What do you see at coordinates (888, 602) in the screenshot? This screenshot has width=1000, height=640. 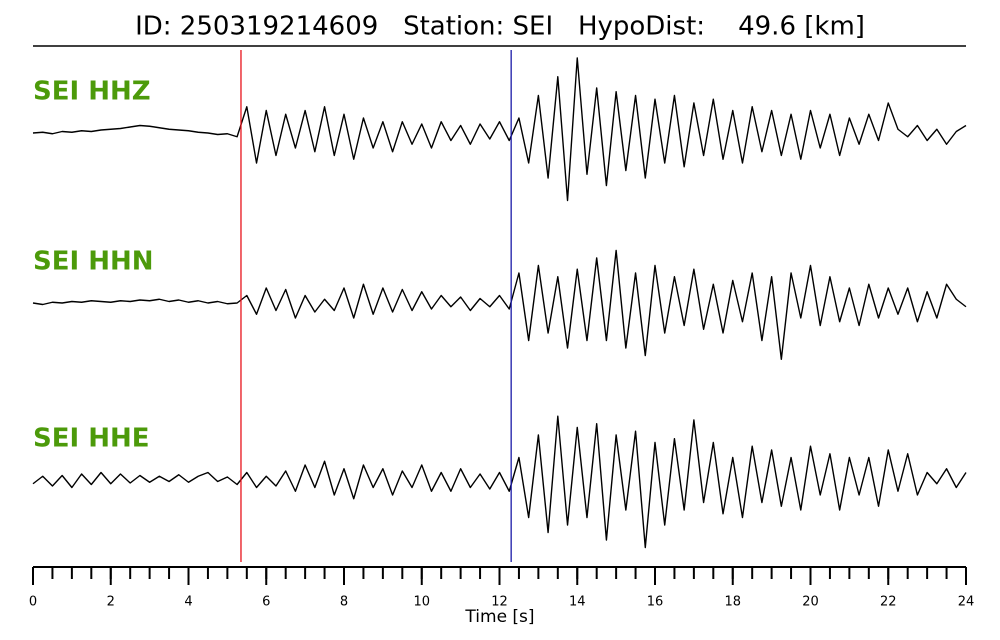 I see `x-tick-label: 22` at bounding box center [888, 602].